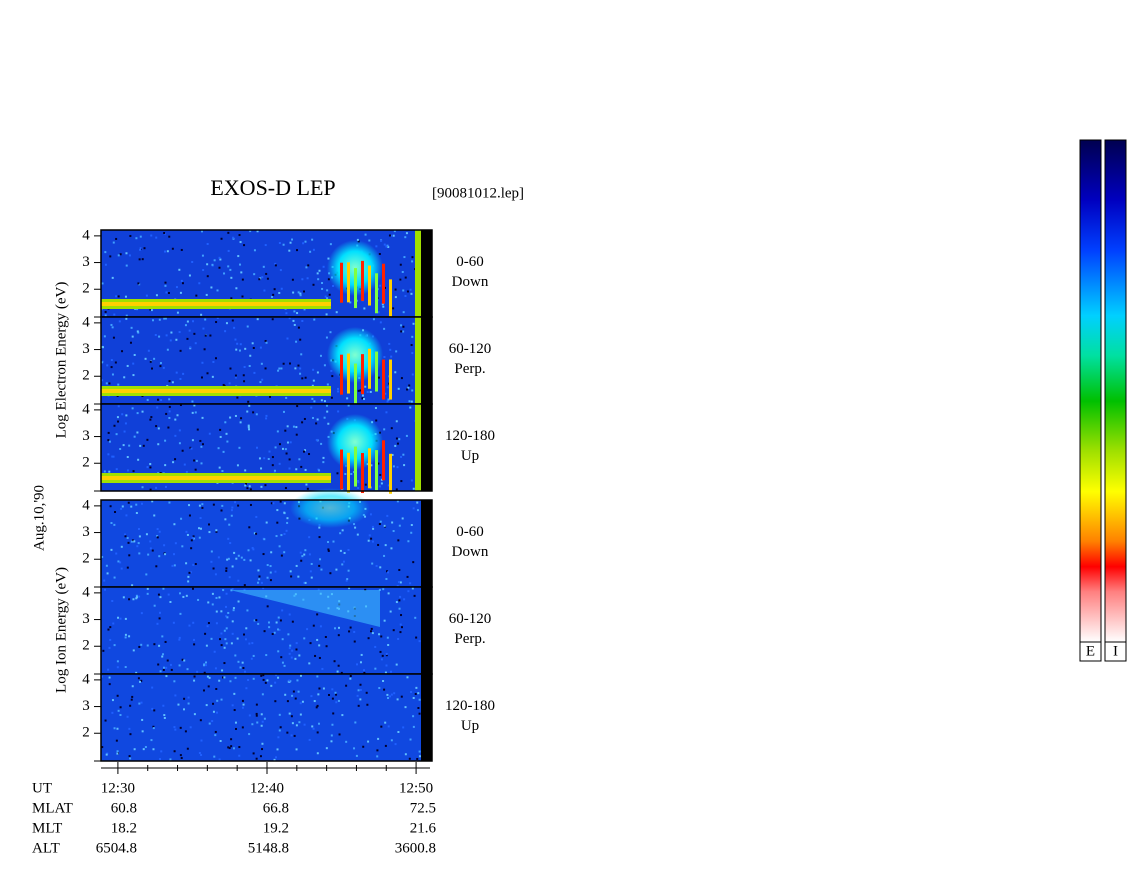 The image size is (1130, 875). What do you see at coordinates (1115, 391) in the screenshot?
I see `colorbar` at bounding box center [1115, 391].